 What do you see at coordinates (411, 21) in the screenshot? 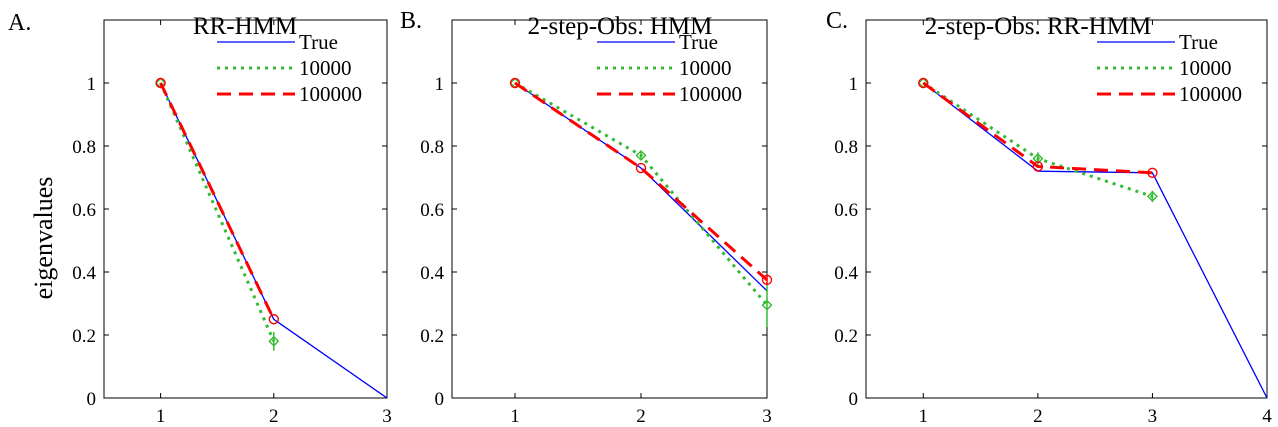
I see `panel-label: B.` at bounding box center [411, 21].